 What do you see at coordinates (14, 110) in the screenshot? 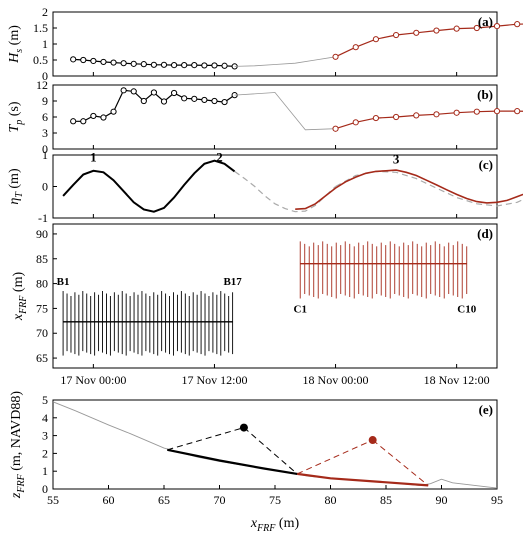
I see `y-label-unit: (s)` at bounding box center [14, 110].